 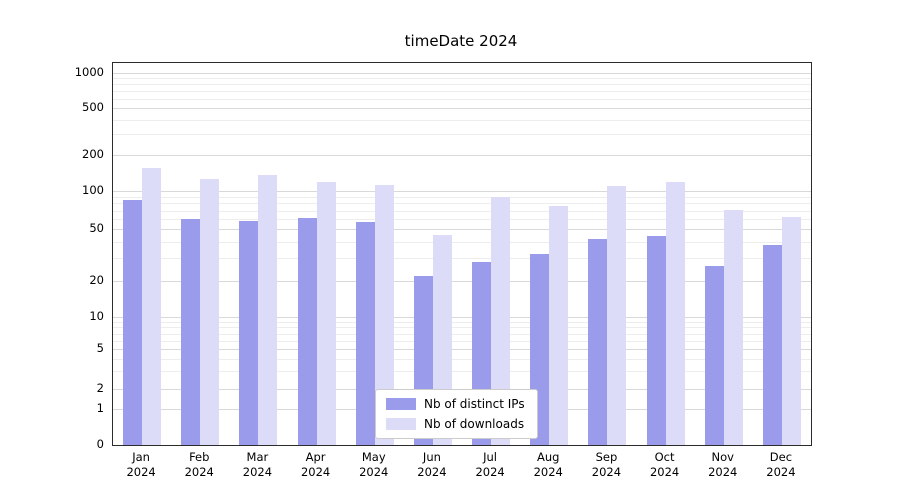 What do you see at coordinates (100, 348) in the screenshot?
I see `y-tick-label: 5` at bounding box center [100, 348].